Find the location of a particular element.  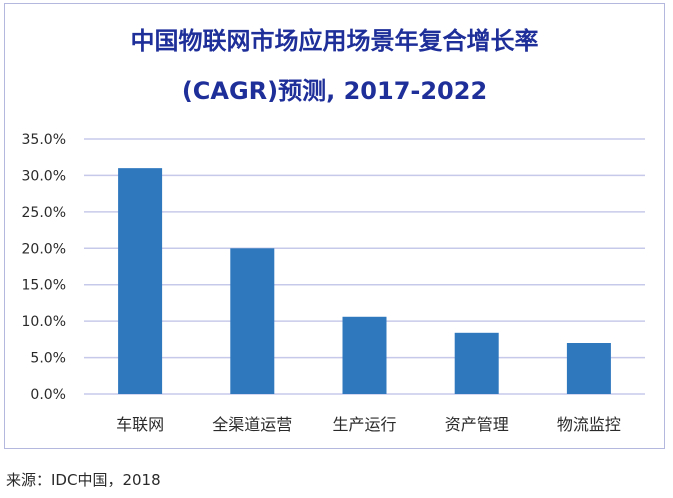

x-axis-ticks: 车联网 全渠道运营 生产运行 资产管理 物流监控 is located at coordinates (368, 424).